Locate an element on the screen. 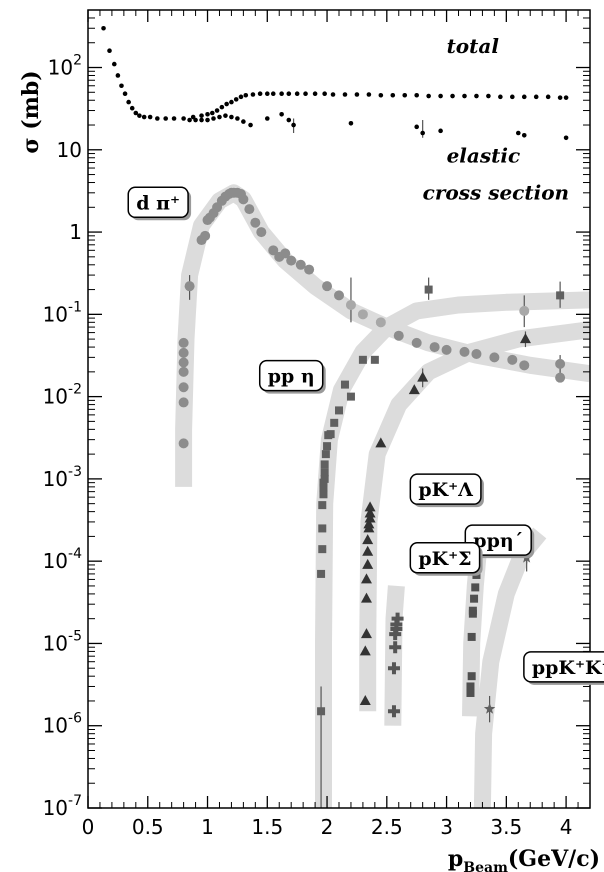 The height and width of the screenshot is (872, 604). x-tick-label: 0.5 is located at coordinates (148, 827).